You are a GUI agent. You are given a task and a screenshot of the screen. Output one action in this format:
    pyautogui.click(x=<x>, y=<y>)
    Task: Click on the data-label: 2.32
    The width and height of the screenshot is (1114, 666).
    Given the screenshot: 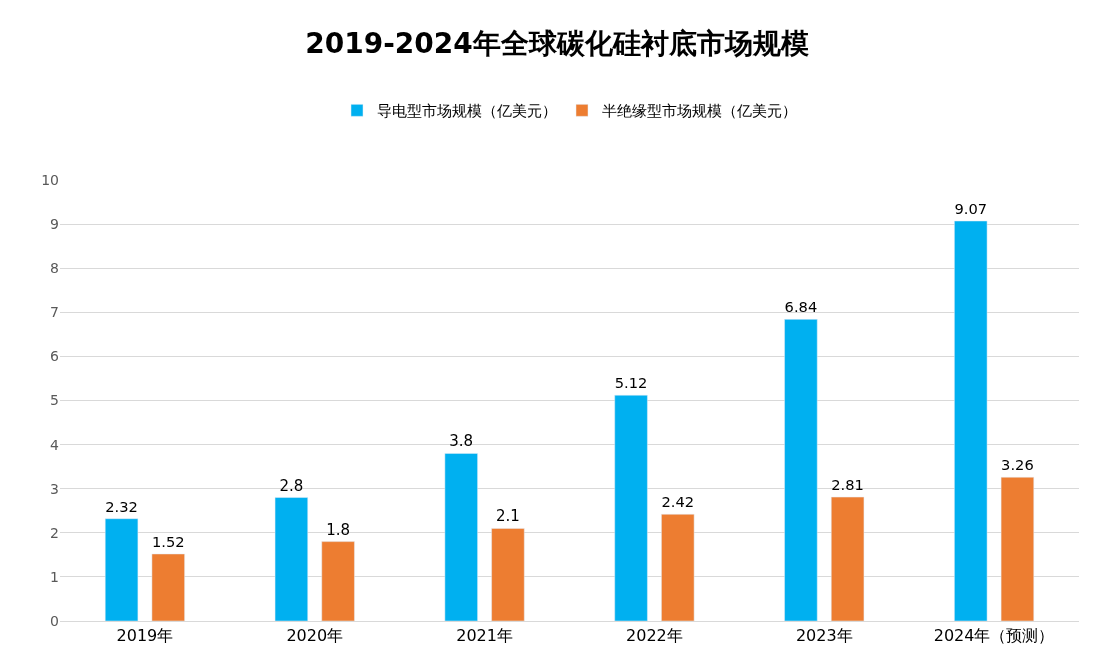 What is the action you would take?
    pyautogui.click(x=121, y=506)
    